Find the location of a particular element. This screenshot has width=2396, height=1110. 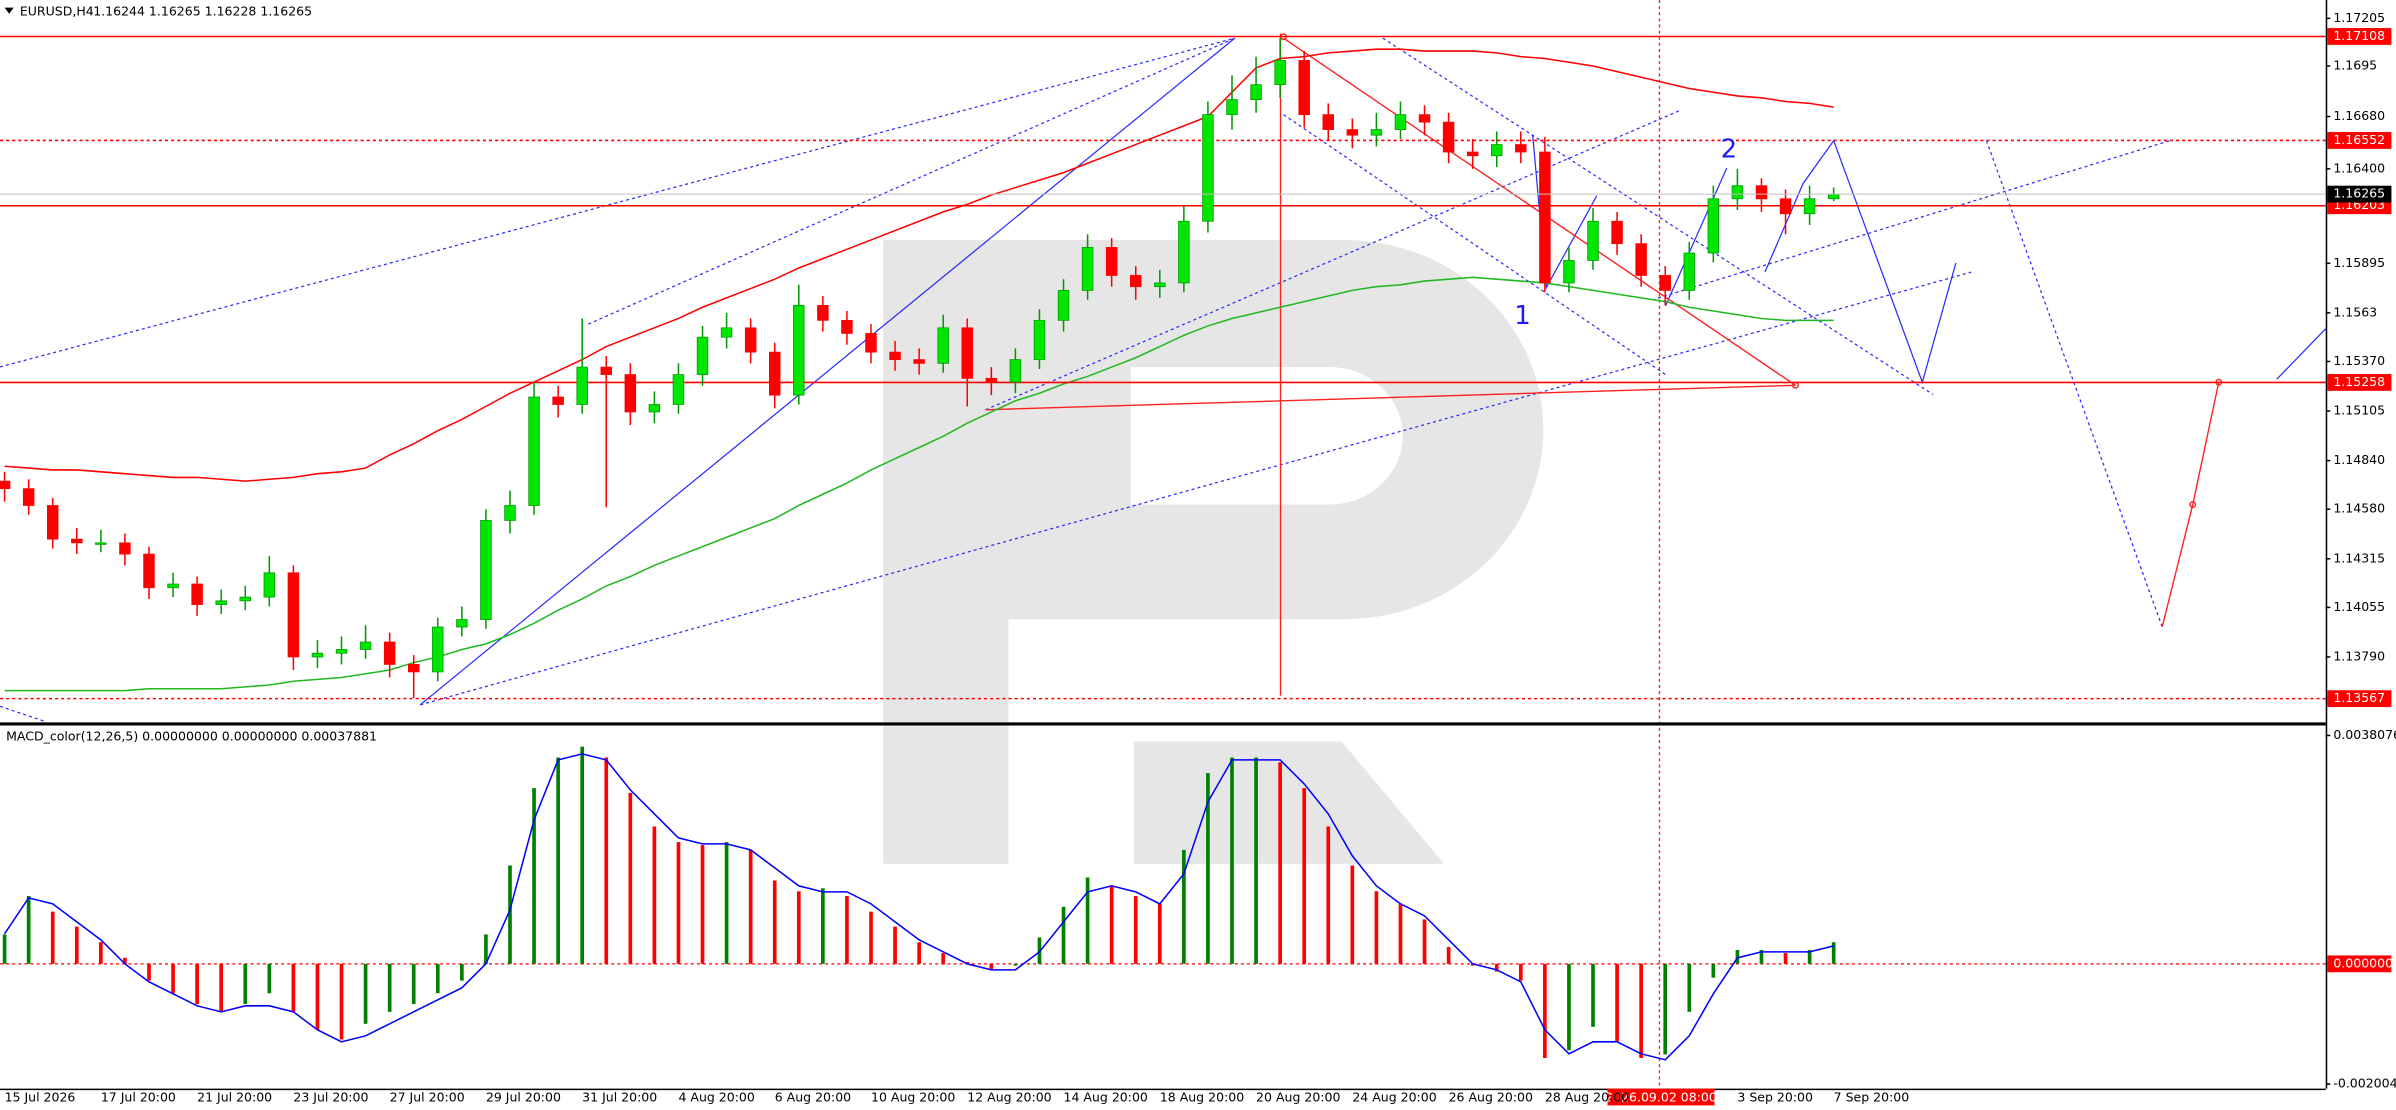

forecast-line is located at coordinates (2301, 354).